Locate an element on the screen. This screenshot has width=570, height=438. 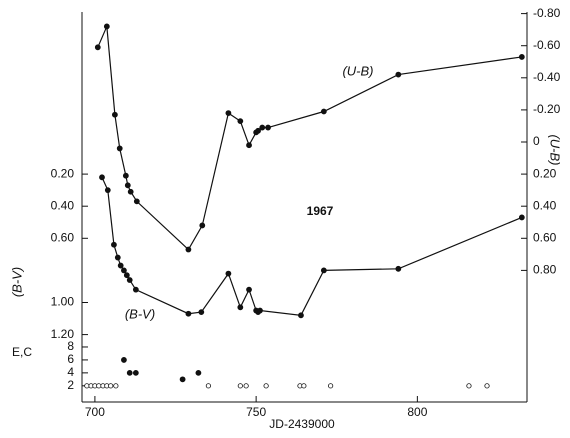
y-tick-label: 0.60 is located at coordinates (63, 237).